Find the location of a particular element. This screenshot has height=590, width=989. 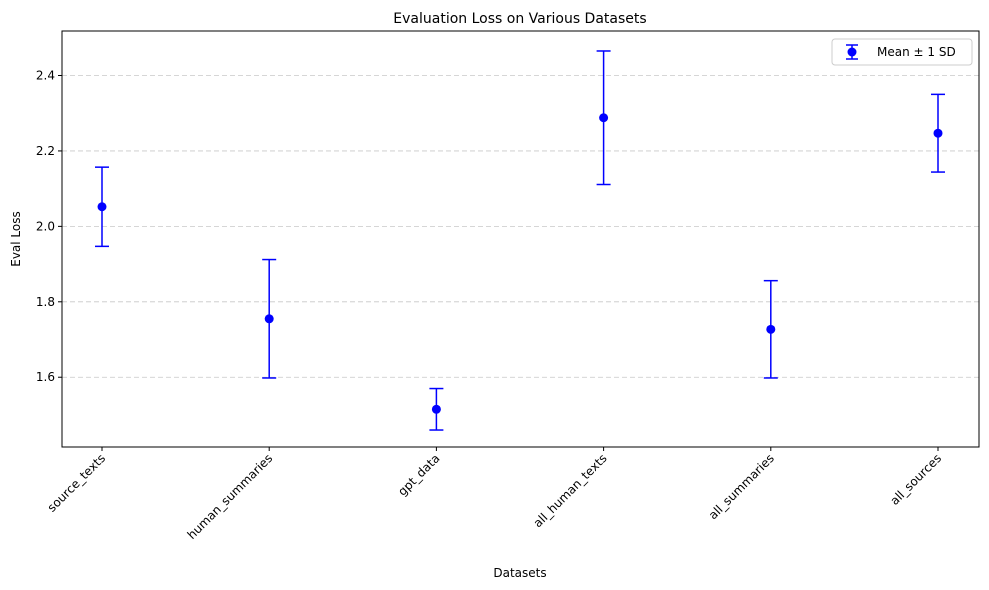

y-axis-title: Eval Loss is located at coordinates (16, 239).